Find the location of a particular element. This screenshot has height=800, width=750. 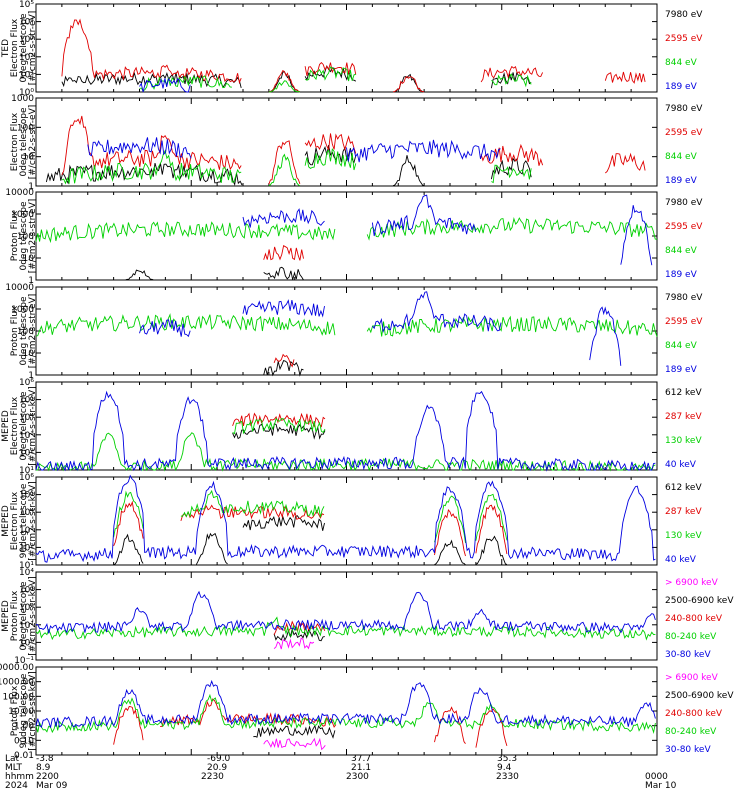

y-tick-label: 10⁵ is located at coordinates (26, 5).